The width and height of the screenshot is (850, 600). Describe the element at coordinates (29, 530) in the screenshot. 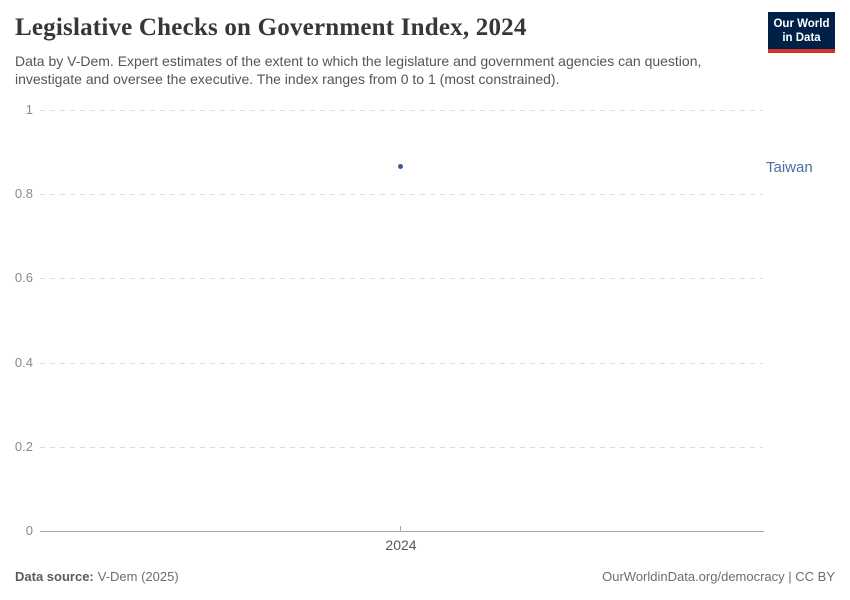

I see `y-axis-tick-label: 0` at that location.